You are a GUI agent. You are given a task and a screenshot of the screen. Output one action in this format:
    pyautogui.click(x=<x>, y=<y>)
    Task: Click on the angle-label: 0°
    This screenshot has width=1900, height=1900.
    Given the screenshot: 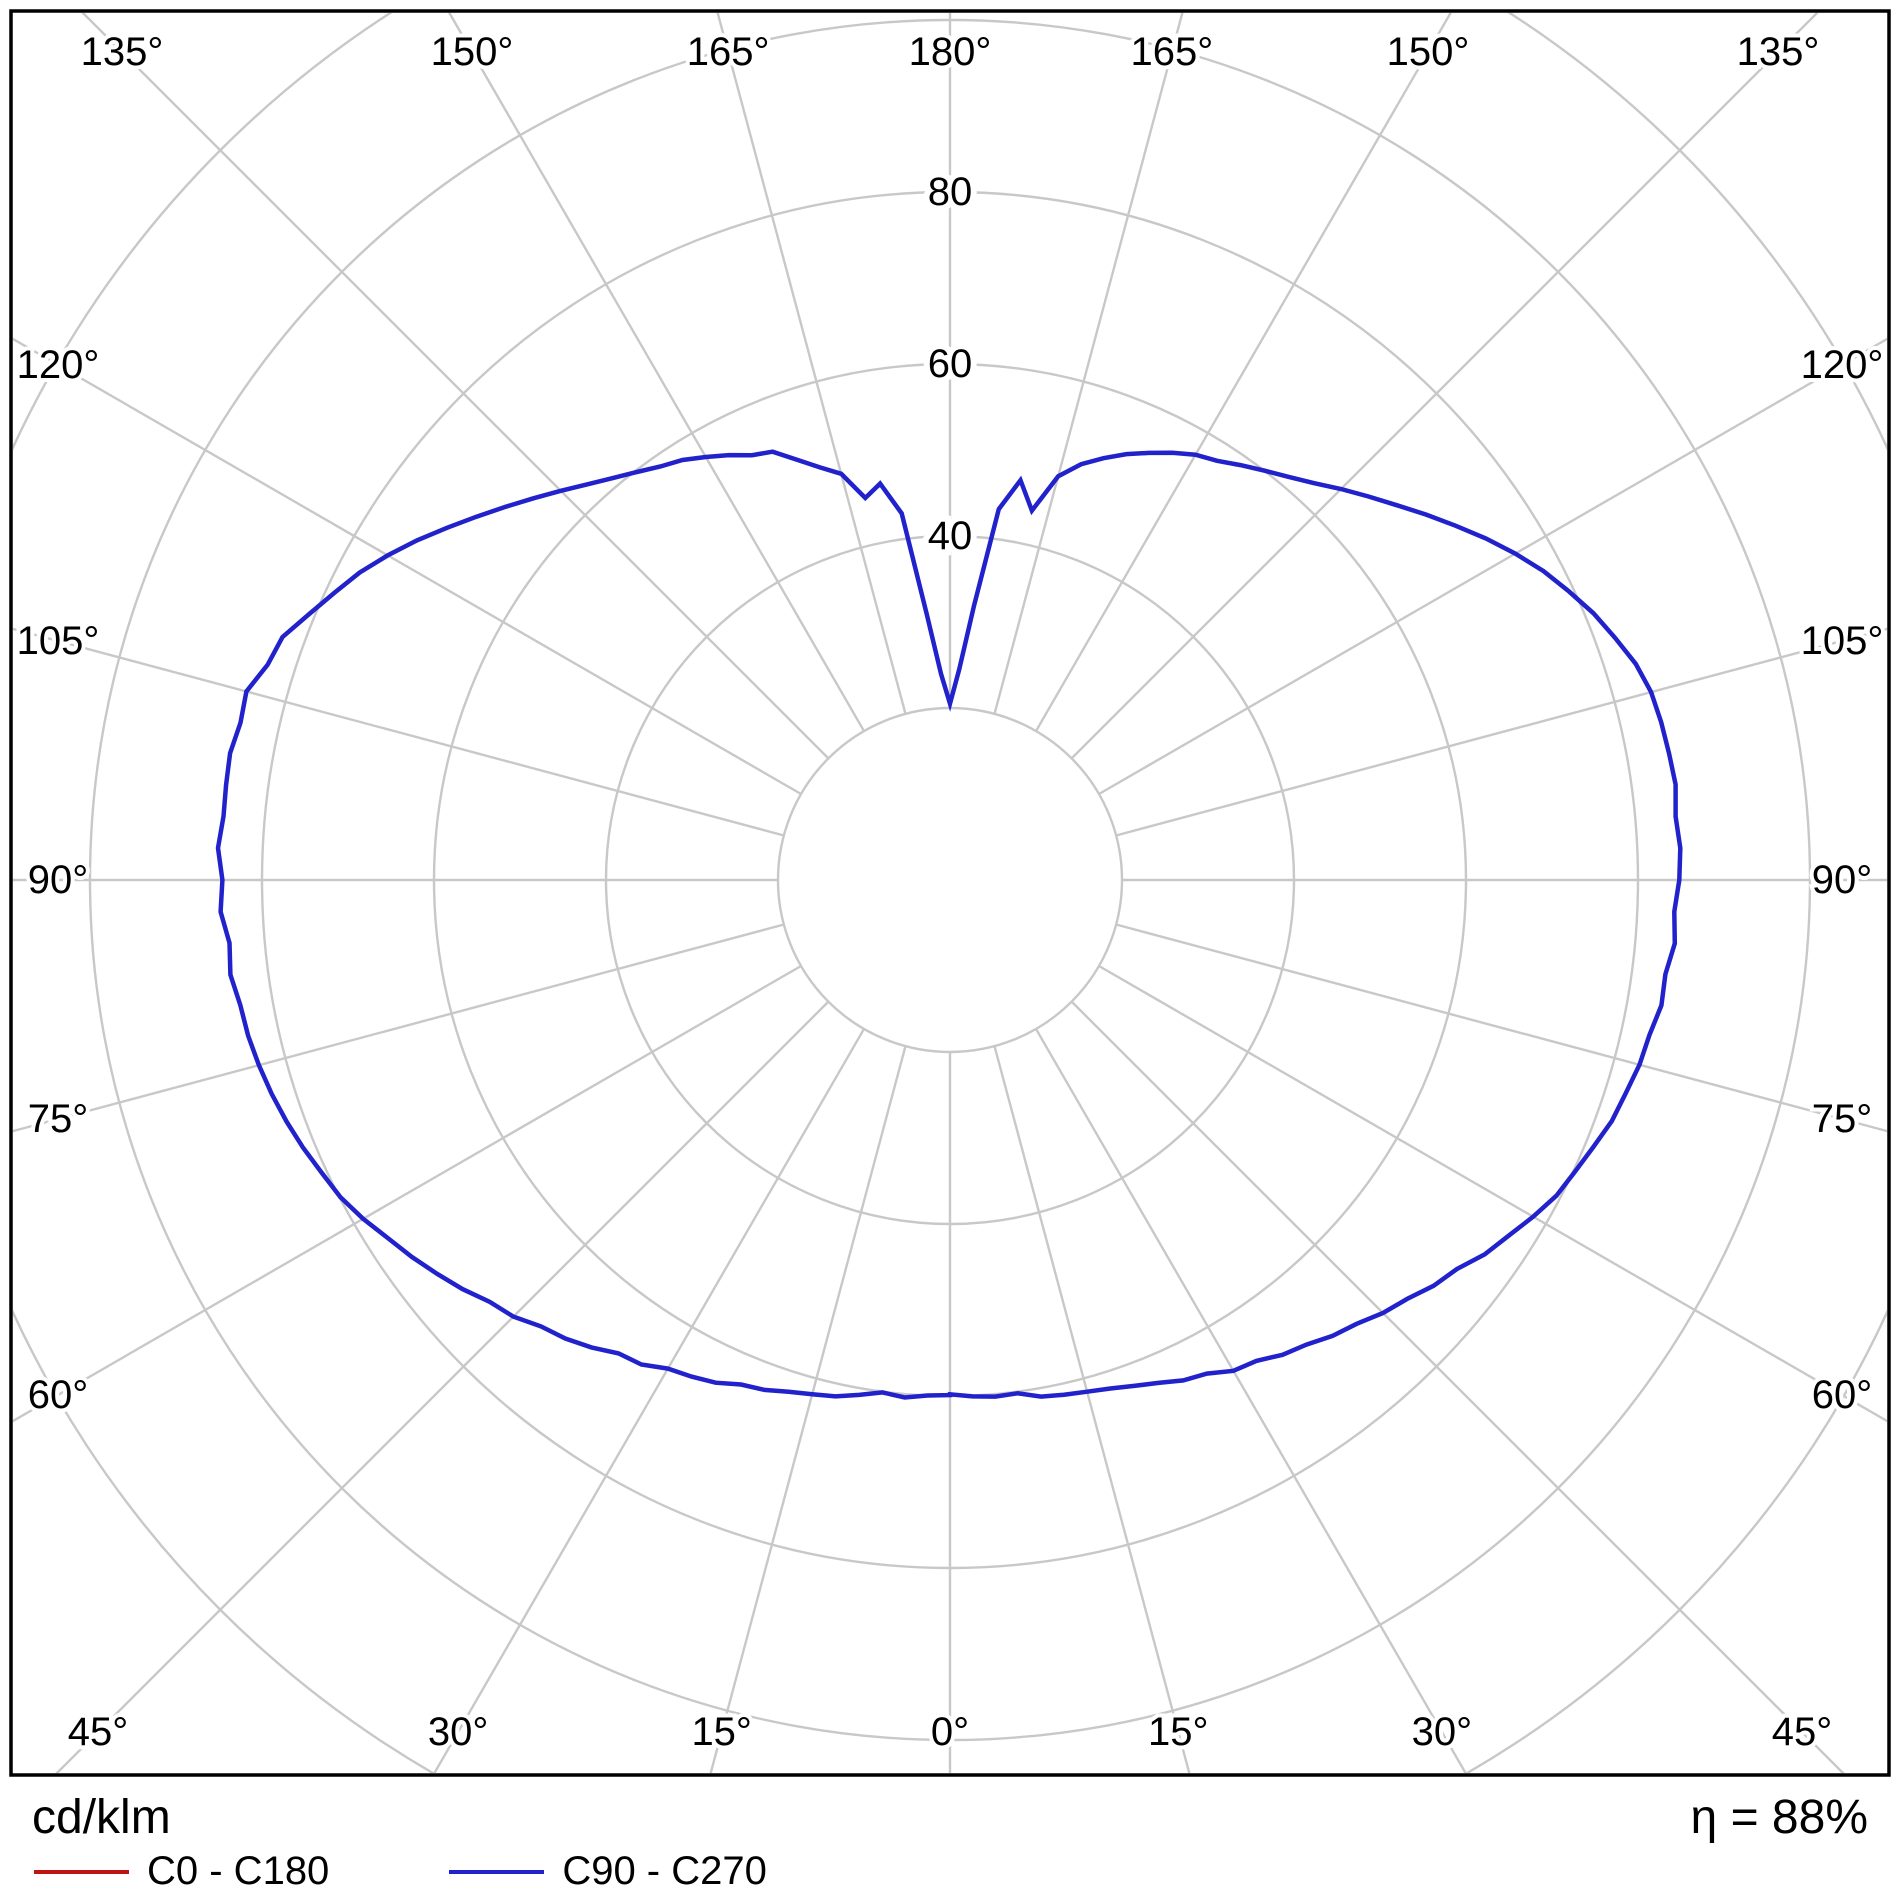 What is the action you would take?
    pyautogui.click(x=950, y=1732)
    